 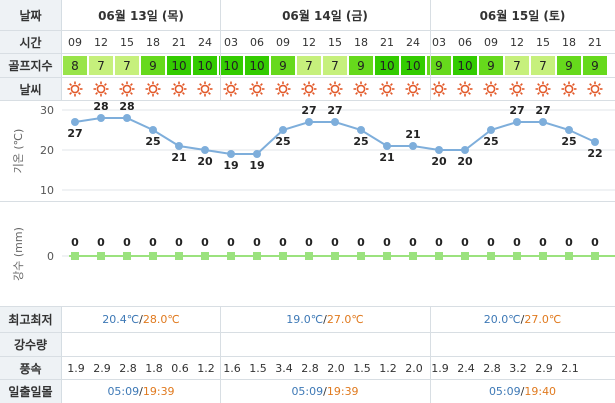 I want to click on wind-cell: 2.0, so click(x=336, y=368).